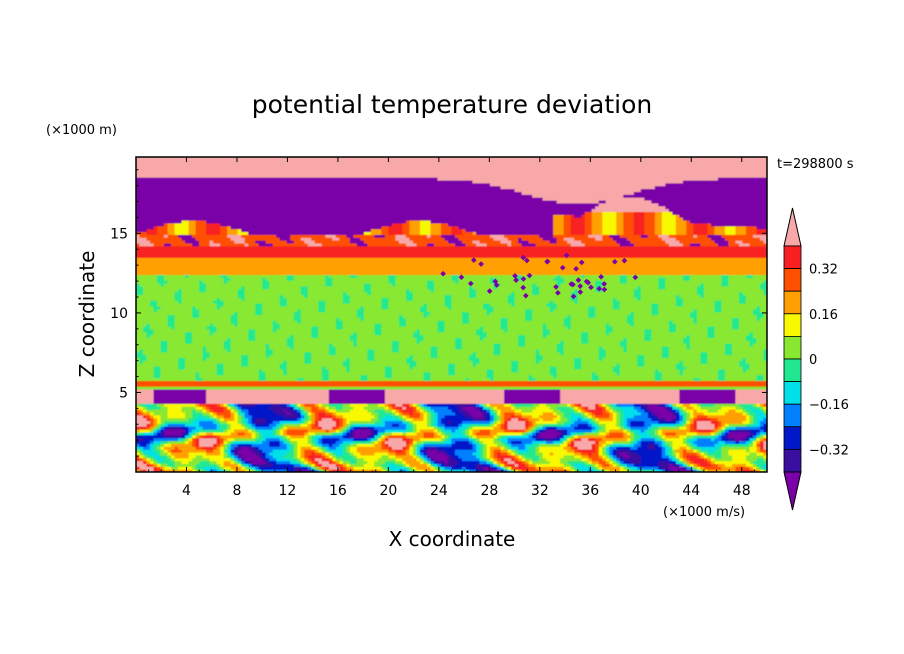  What do you see at coordinates (586, 281) in the screenshot?
I see `field-speck` at bounding box center [586, 281].